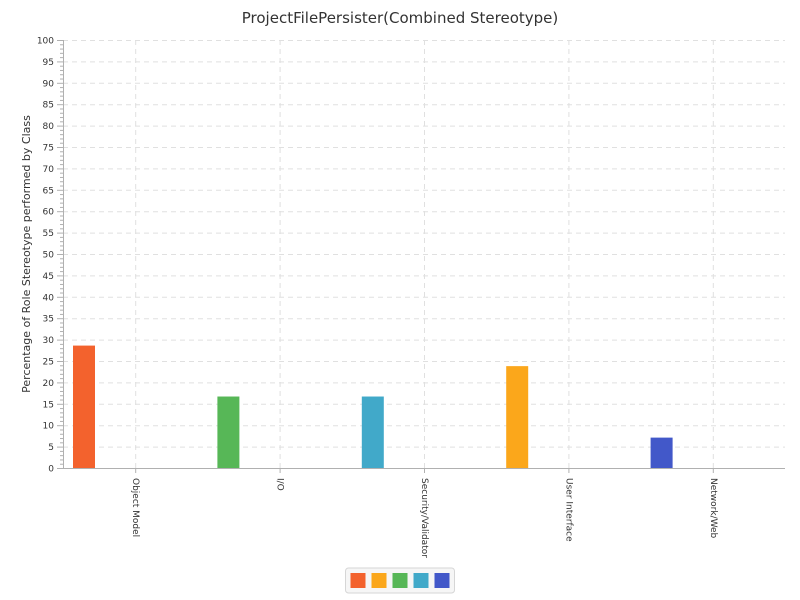 The height and width of the screenshot is (600, 800). Describe the element at coordinates (424, 518) in the screenshot. I see `x-category-label: Security/Validator` at that location.